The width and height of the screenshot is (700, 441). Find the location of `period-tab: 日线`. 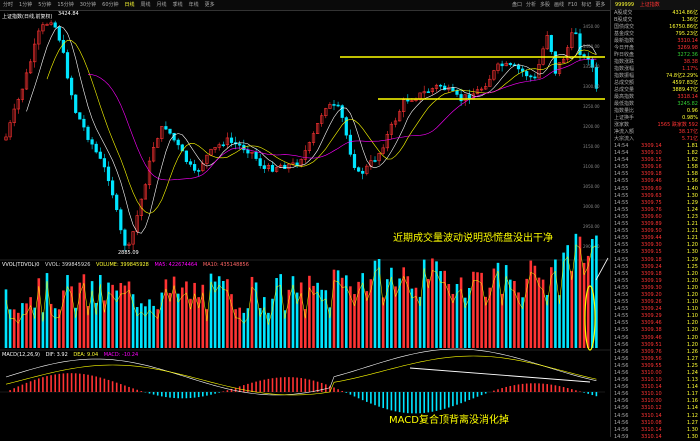

period-tab: 日线 is located at coordinates (129, 5).